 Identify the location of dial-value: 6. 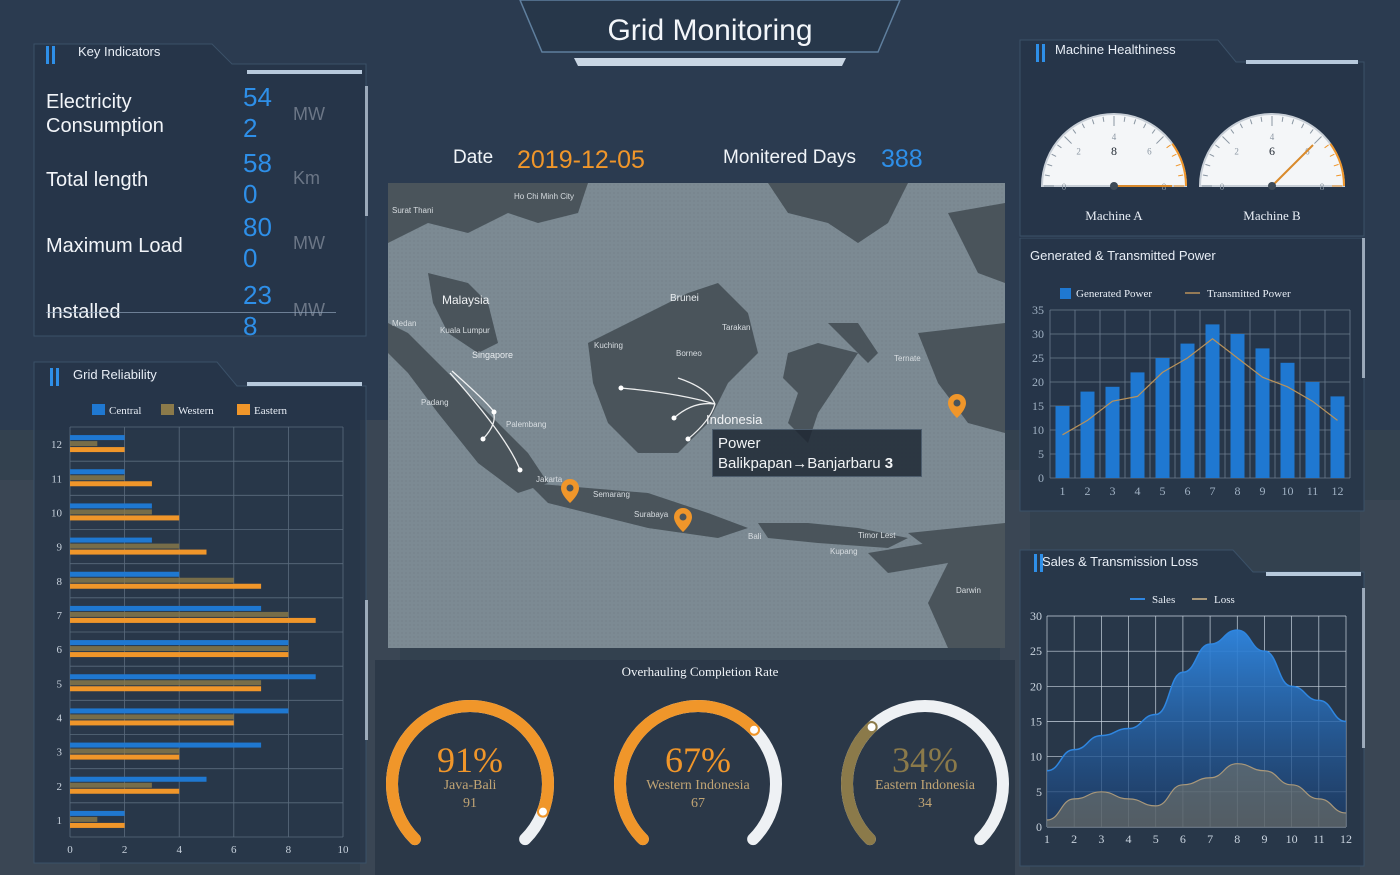
(1272, 151).